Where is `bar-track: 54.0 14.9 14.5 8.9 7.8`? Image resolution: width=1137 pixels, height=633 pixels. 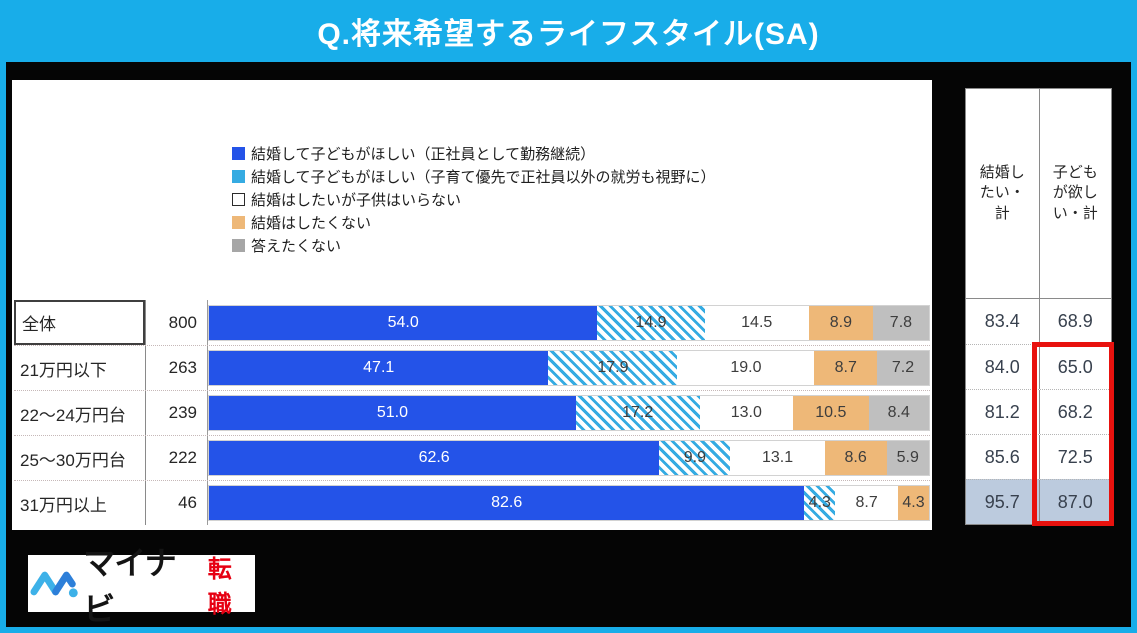
bar-track: 54.0 14.9 14.5 8.9 7.8 is located at coordinates (568, 322).